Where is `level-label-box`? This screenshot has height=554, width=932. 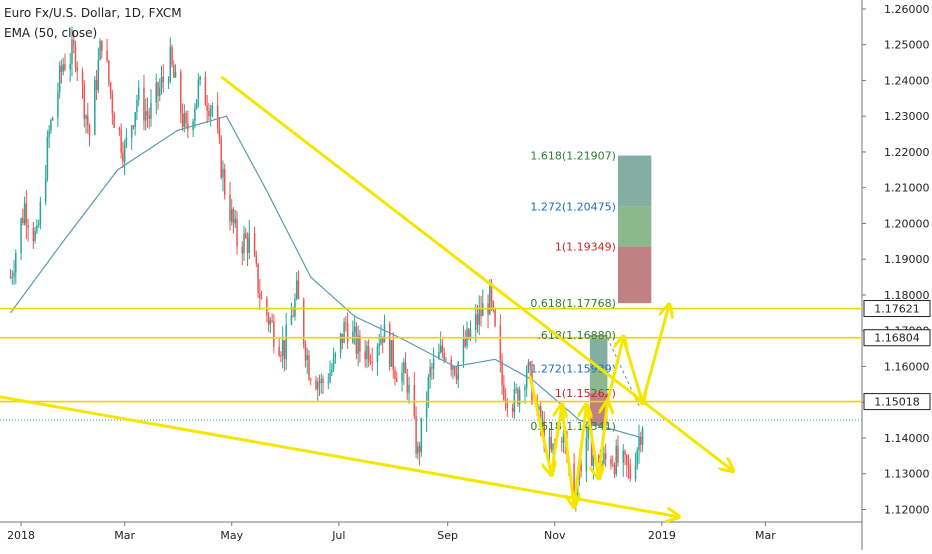
level-label-box is located at coordinates (897, 402).